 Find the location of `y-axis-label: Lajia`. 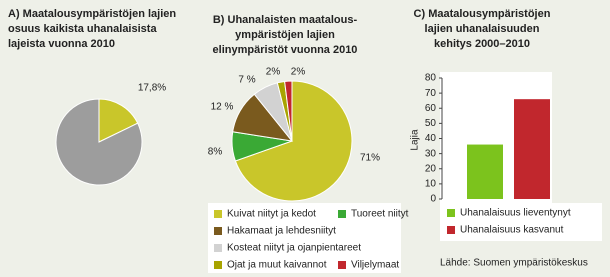

y-axis-label: Lajia is located at coordinates (415, 140).